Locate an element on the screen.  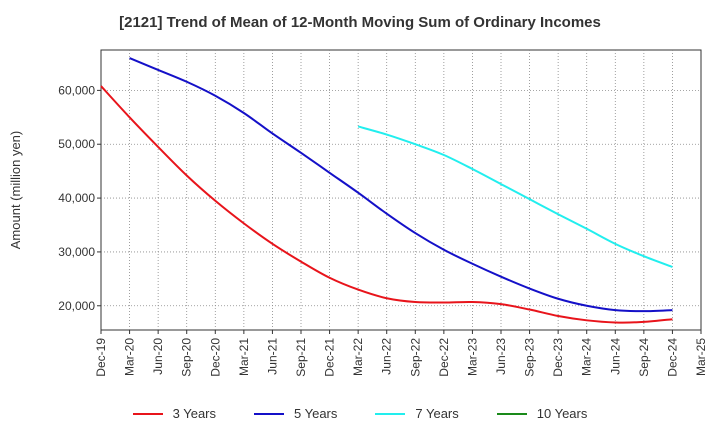
x-tick-label: Jun-21 is located at coordinates (272, 356).